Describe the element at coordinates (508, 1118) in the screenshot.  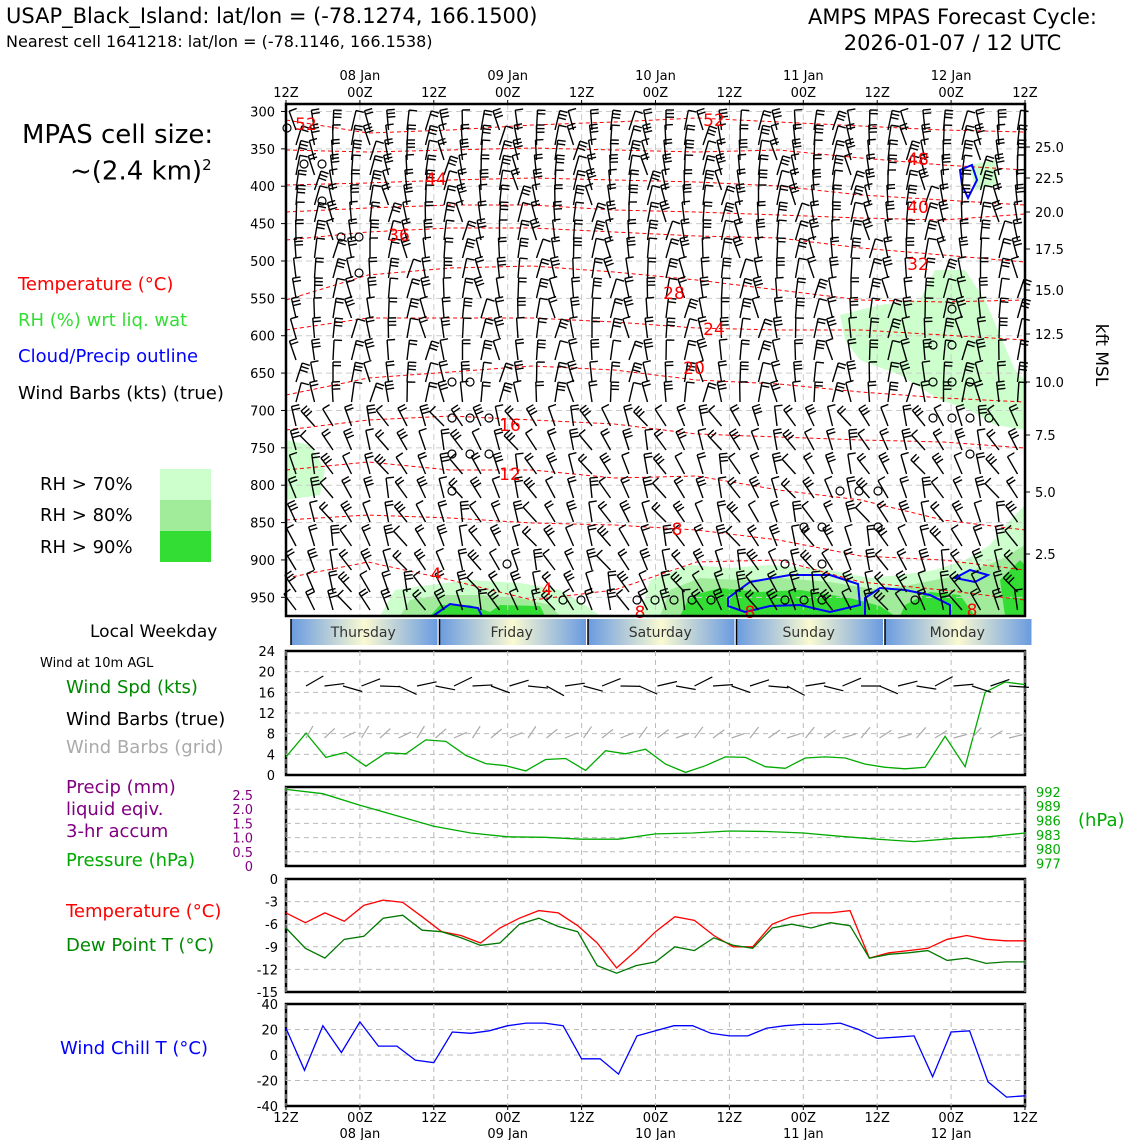
I see `bottom-time-tick: 00Z` at that location.